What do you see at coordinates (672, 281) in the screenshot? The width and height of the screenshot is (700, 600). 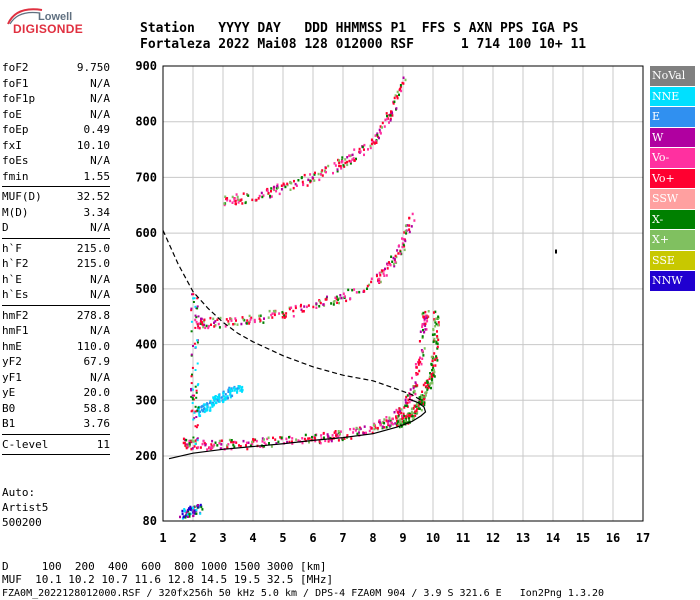 I see `legend-item: NNW` at bounding box center [672, 281].